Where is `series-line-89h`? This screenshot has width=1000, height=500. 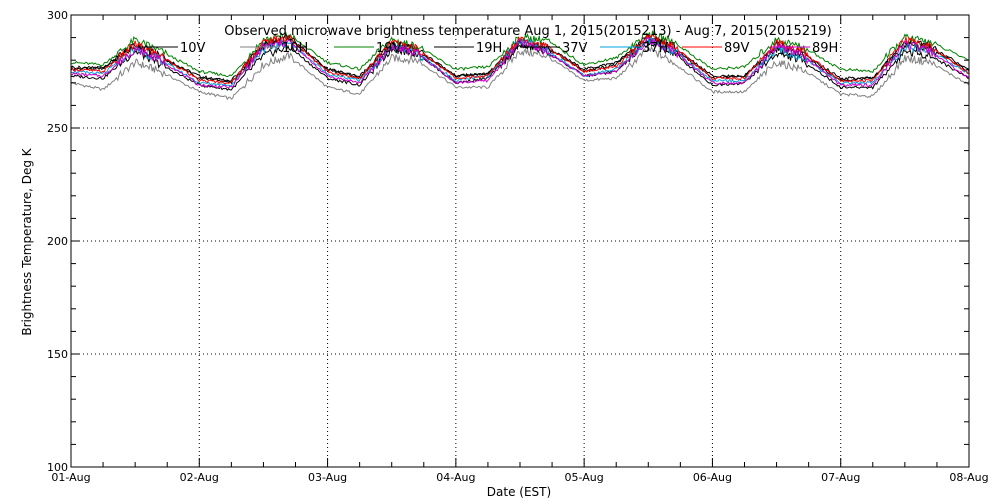 series-line-89h is located at coordinates (520, 62).